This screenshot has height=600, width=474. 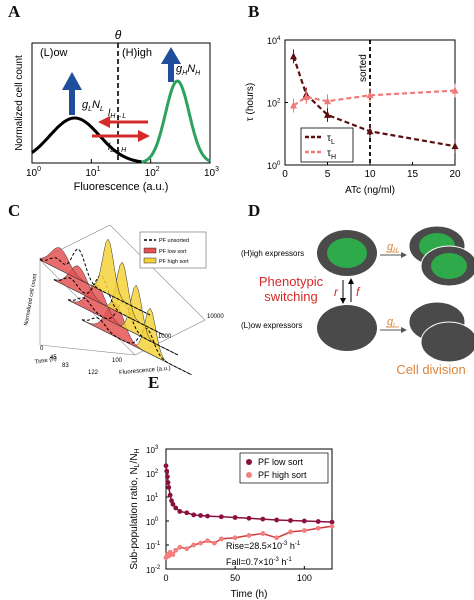 I want to click on panel-e-legend: PF low sort PF high sort, so click(x=284, y=468).